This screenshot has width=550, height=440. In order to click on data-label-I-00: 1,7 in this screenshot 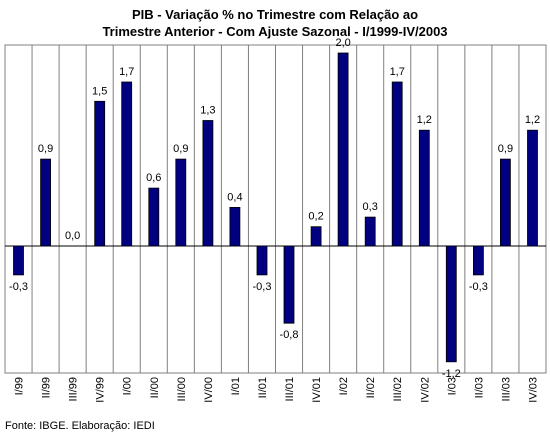, I will do `click(126, 72)`.